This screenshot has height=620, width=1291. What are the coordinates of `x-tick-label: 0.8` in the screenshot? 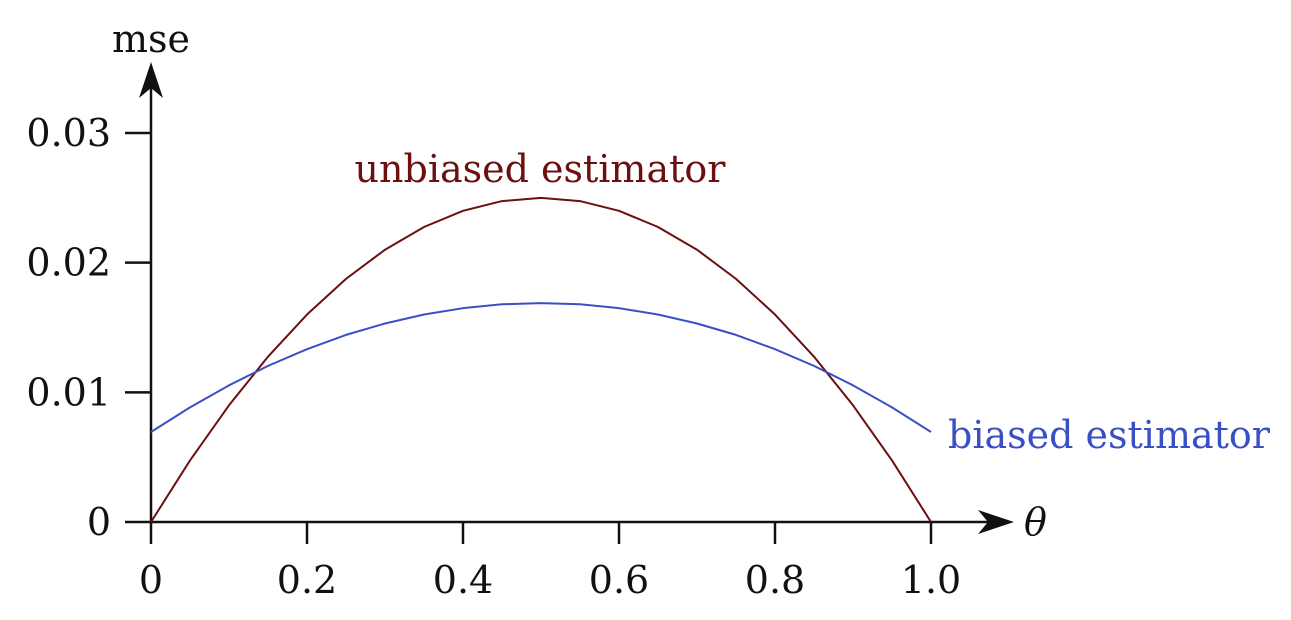 It's located at (775, 580).